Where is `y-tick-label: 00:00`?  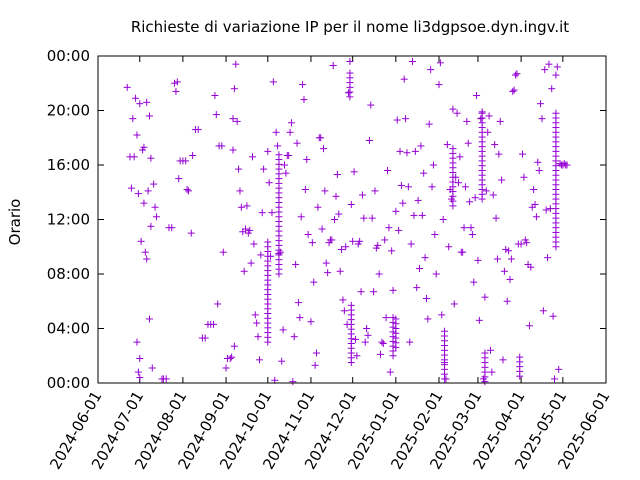
y-tick-label: 00:00 is located at coordinates (68, 56).